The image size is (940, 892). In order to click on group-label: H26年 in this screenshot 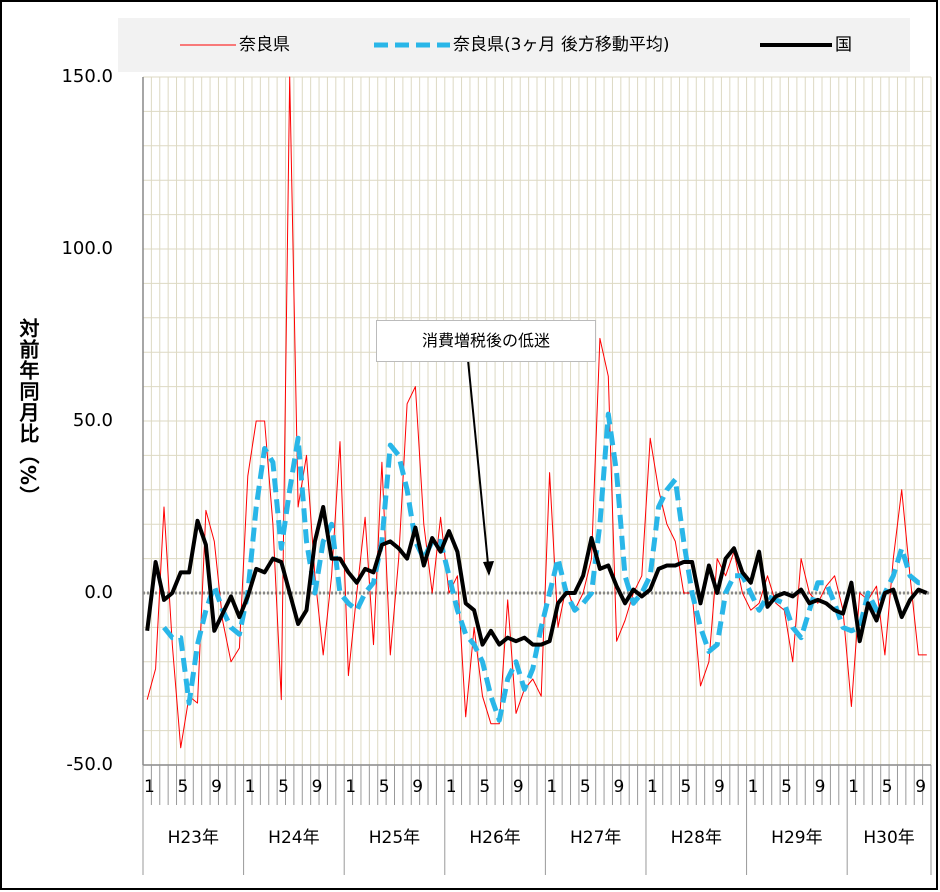, I will do `click(494, 838)`.